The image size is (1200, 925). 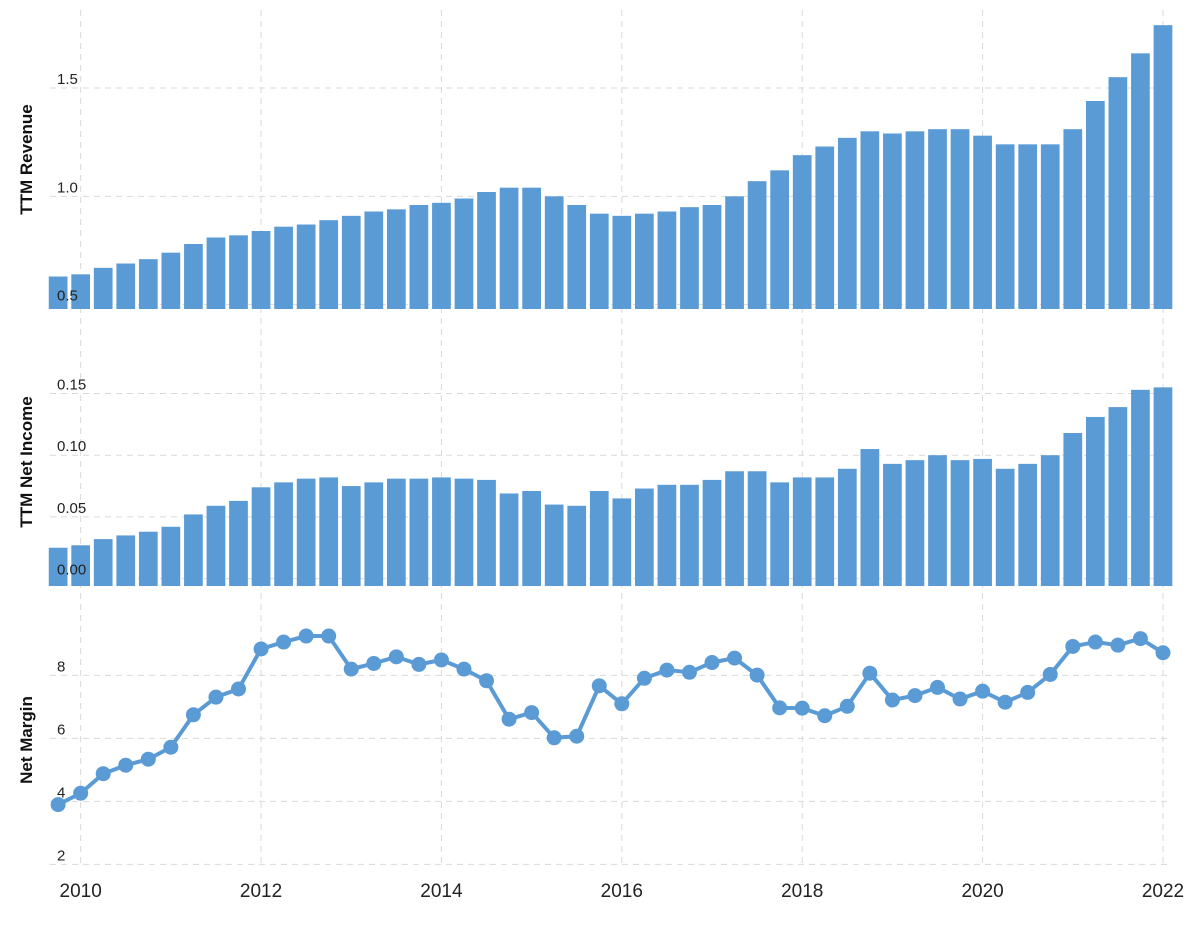 I want to click on x-tick-label-2012: 2012, so click(x=261, y=891).